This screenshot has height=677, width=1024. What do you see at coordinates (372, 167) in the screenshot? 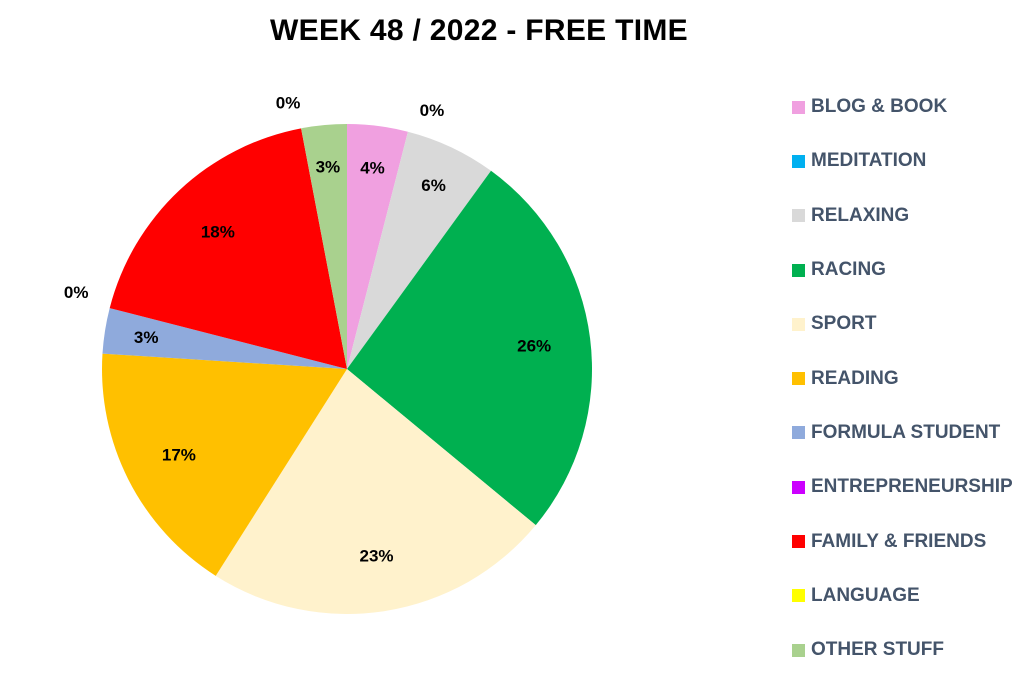
I see `data-label-blog-and-book: 4%` at bounding box center [372, 167].